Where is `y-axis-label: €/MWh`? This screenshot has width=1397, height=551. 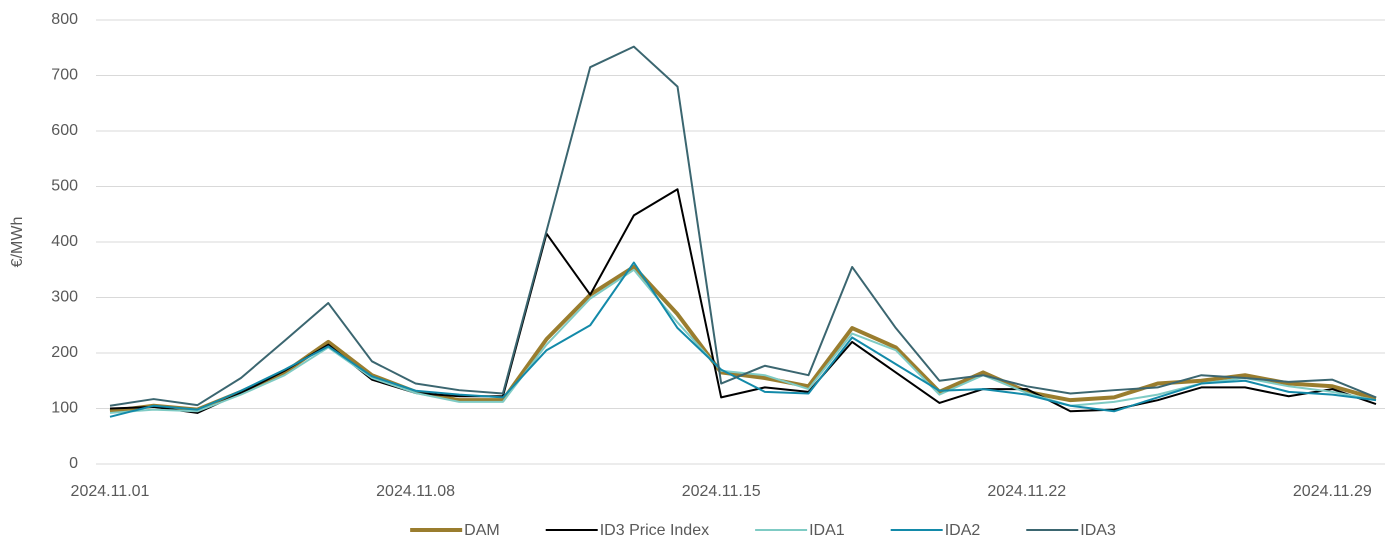 y-axis-label: €/MWh is located at coordinates (17, 242).